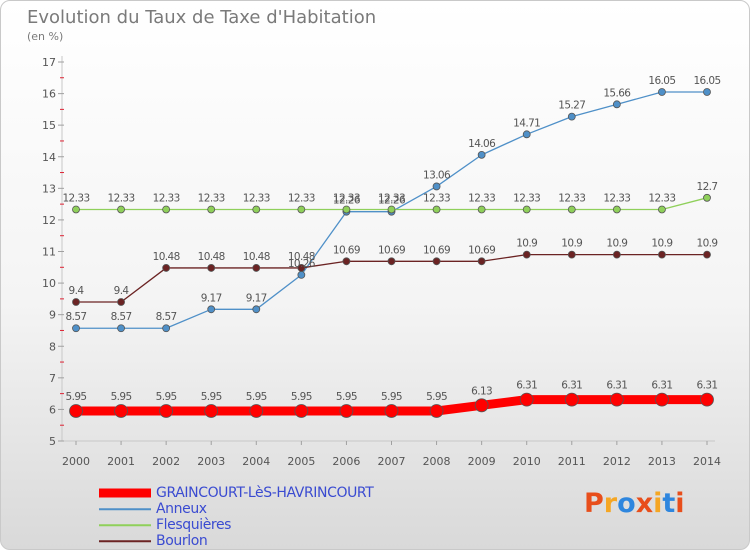 Image resolution: width=750 pixels, height=550 pixels. I want to click on y-tick-label: 16, so click(49, 94).